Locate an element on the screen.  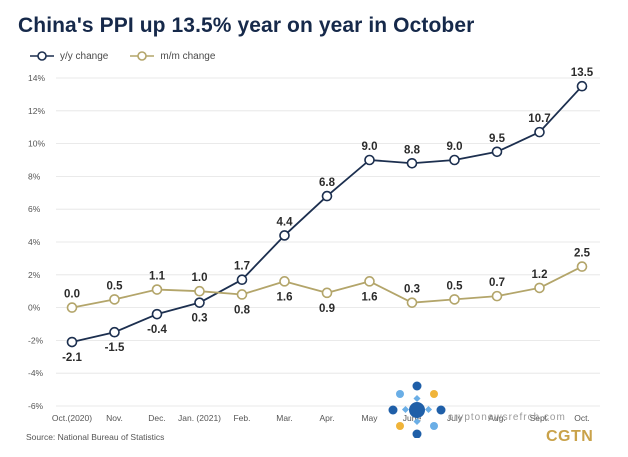
y-tick-label: 2% is located at coordinates (34, 275).